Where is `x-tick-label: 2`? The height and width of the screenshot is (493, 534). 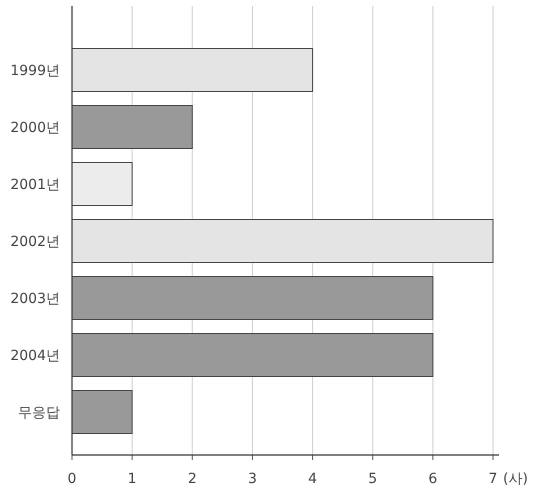
x-tick-label: 2 is located at coordinates (192, 479).